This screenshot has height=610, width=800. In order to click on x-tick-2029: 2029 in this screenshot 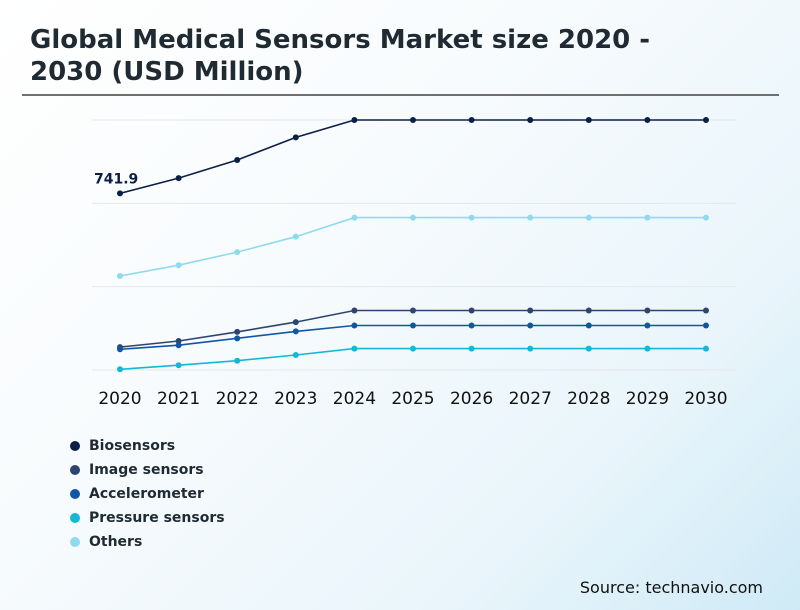, I will do `click(647, 399)`.